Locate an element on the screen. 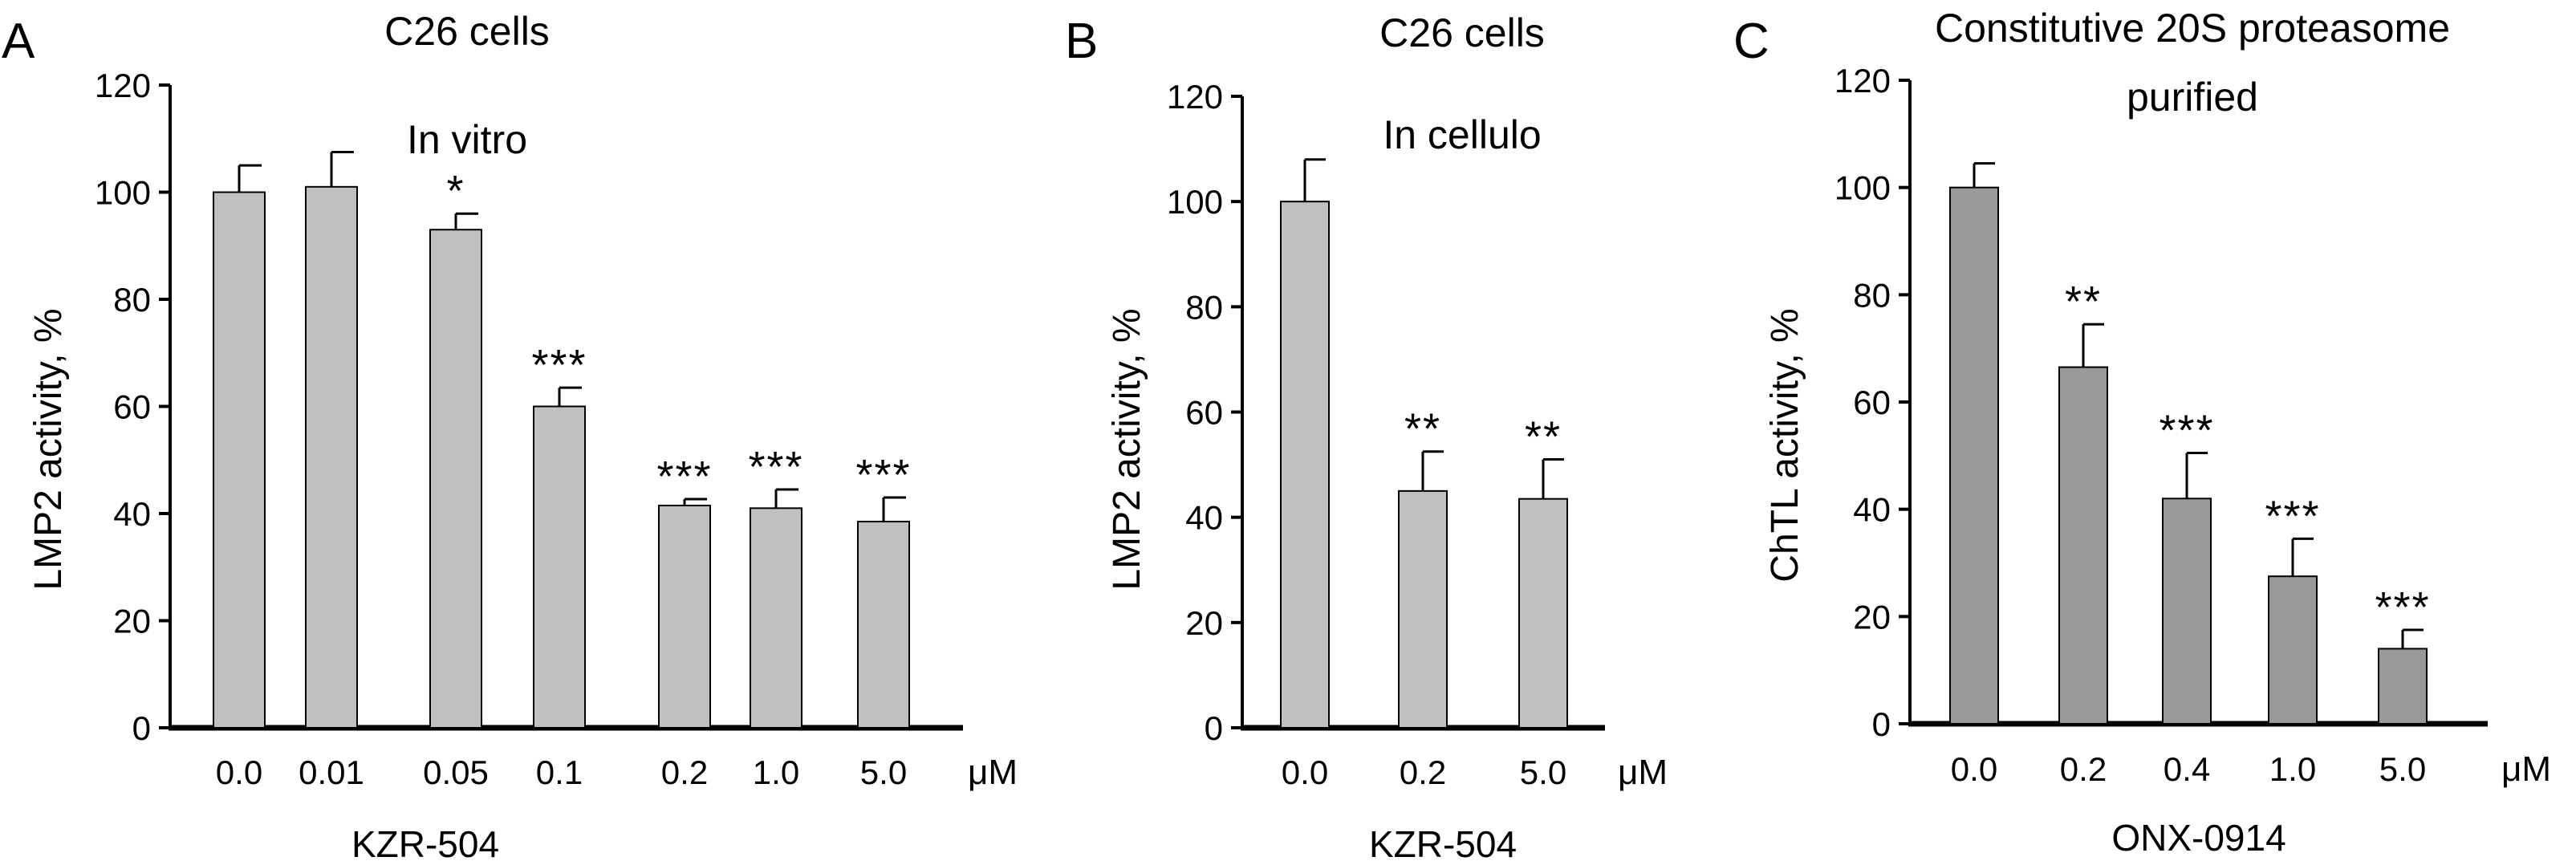 The image size is (2576, 865). panel-c-y-ticks: 0 20 40 60 80 100 120 is located at coordinates (1872, 402).